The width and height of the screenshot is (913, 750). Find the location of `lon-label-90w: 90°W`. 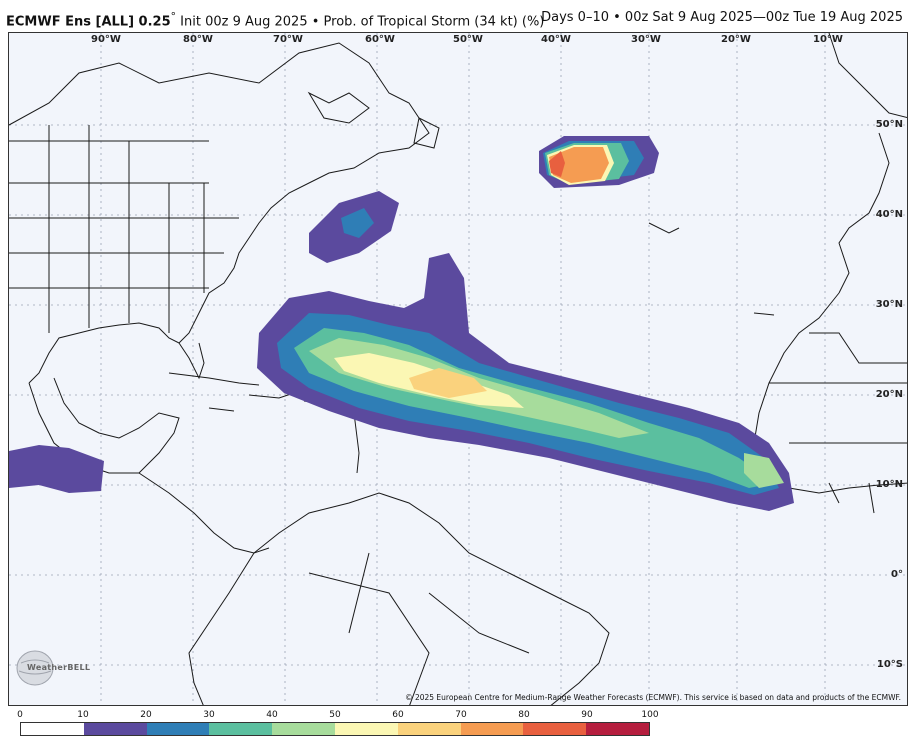

lon-label-90w: 90°W is located at coordinates (106, 39).